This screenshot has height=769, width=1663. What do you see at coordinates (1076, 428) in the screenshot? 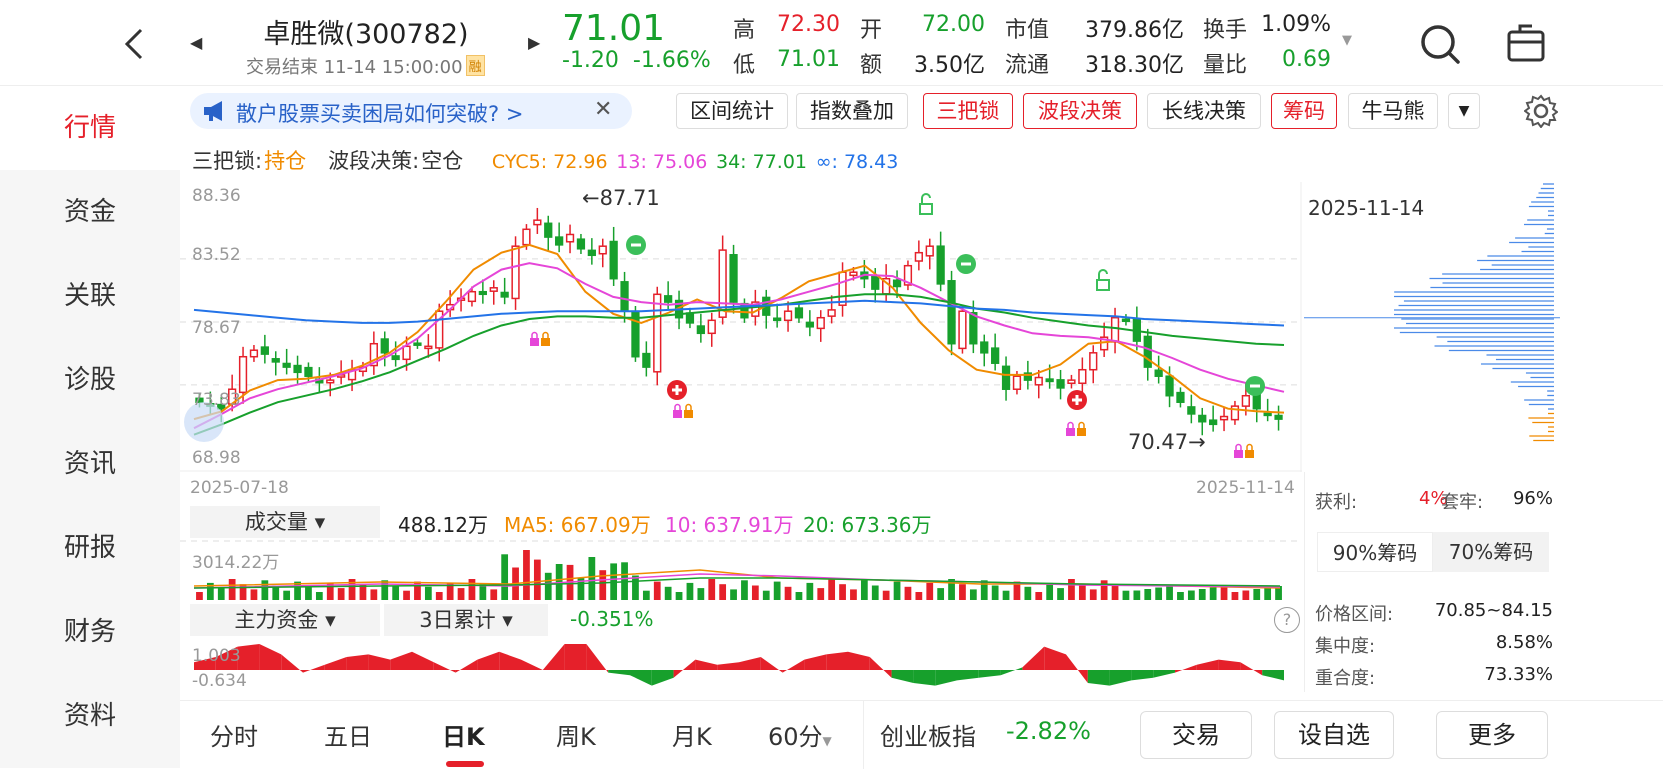
I see `lock-icon` at bounding box center [1076, 428].